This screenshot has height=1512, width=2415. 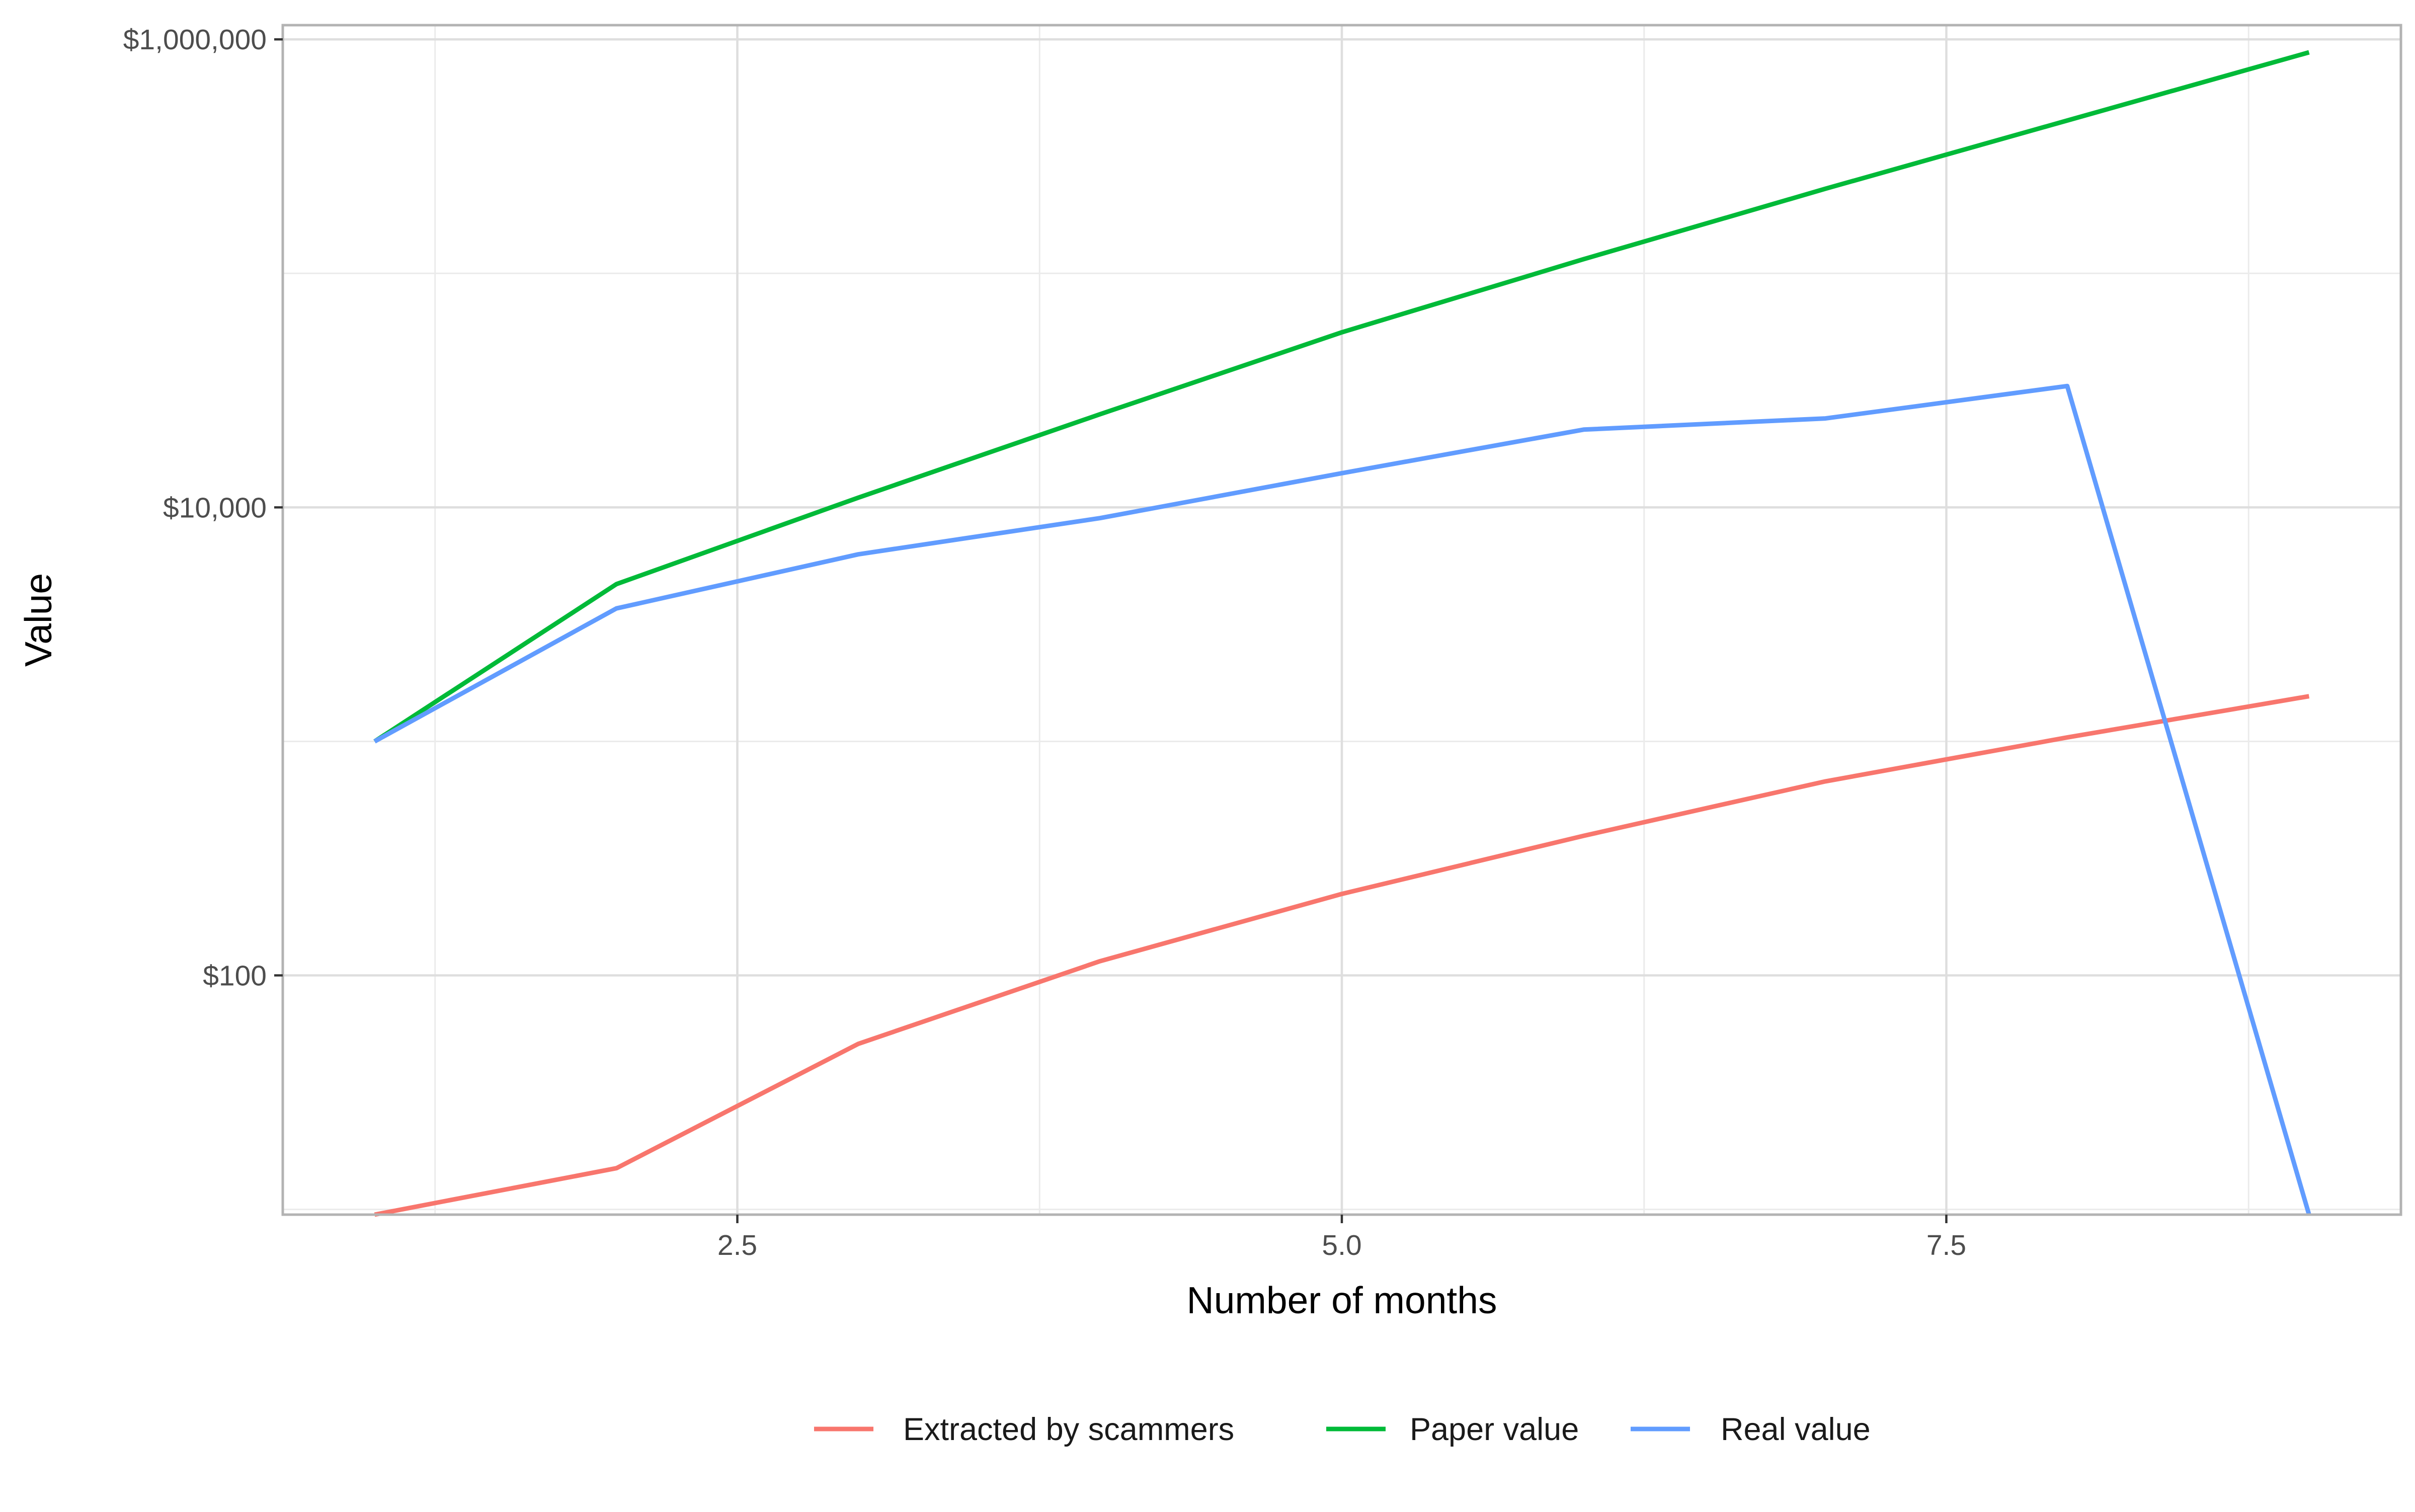 What do you see at coordinates (38, 620) in the screenshot?
I see `y-axis-title: Value` at bounding box center [38, 620].